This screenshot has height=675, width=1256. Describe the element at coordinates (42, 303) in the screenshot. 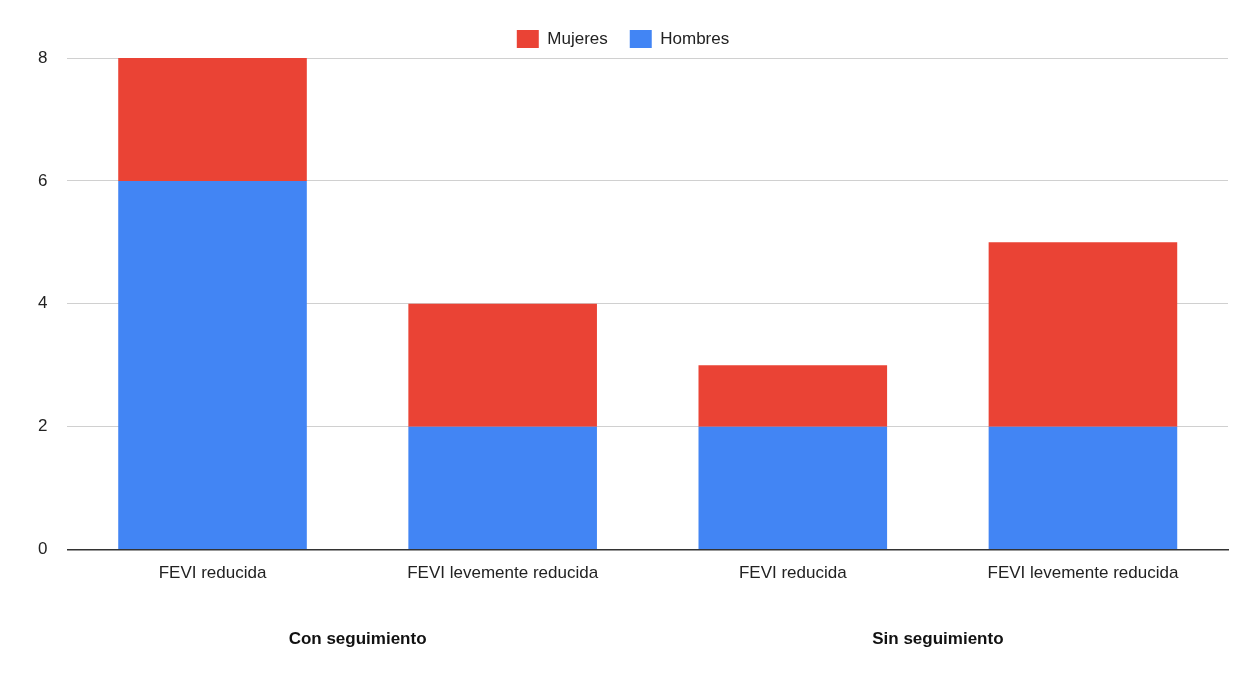

I see `y-tick-label: 4` at that location.